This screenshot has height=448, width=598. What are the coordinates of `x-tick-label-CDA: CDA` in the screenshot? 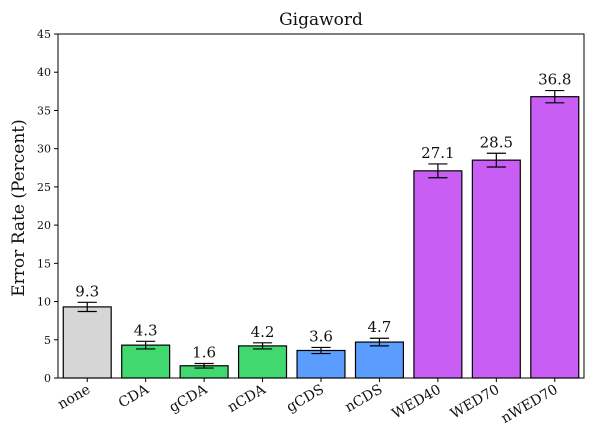 It's located at (134, 396).